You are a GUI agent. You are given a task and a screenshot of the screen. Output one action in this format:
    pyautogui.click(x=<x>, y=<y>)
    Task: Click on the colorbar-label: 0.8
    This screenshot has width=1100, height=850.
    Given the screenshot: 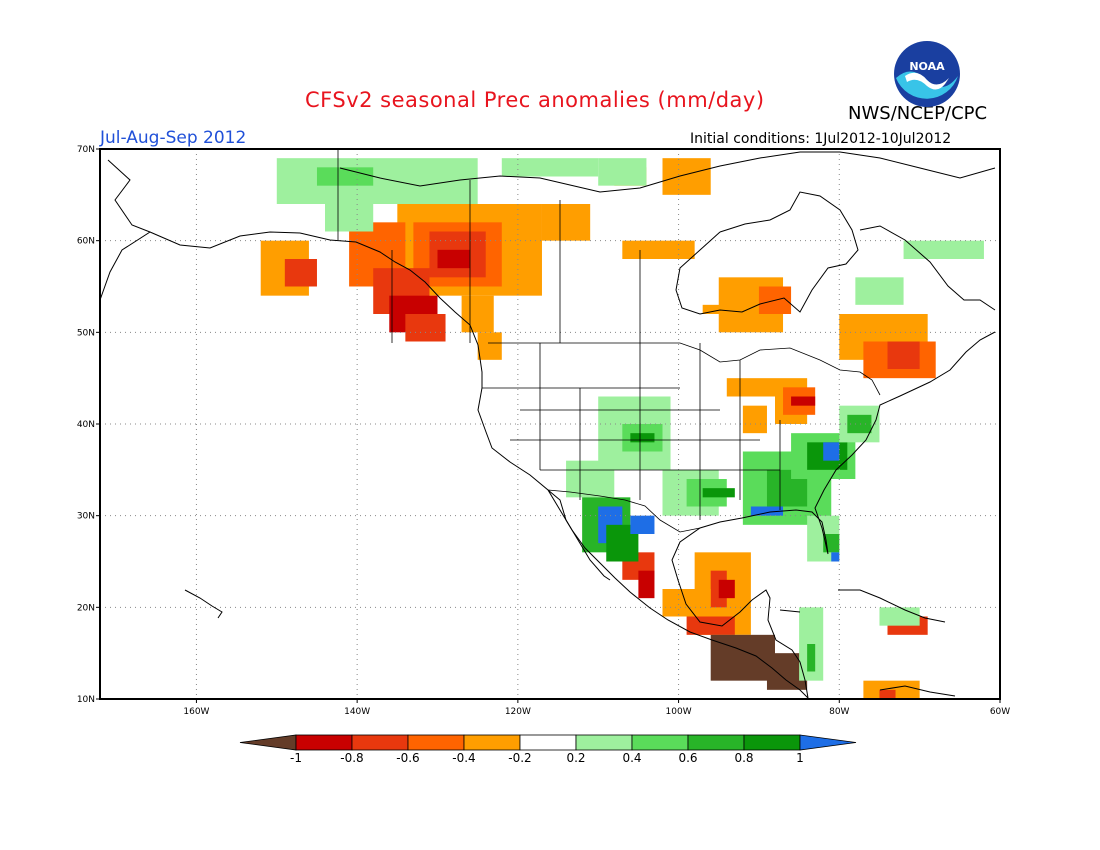 What is the action you would take?
    pyautogui.click(x=743, y=758)
    